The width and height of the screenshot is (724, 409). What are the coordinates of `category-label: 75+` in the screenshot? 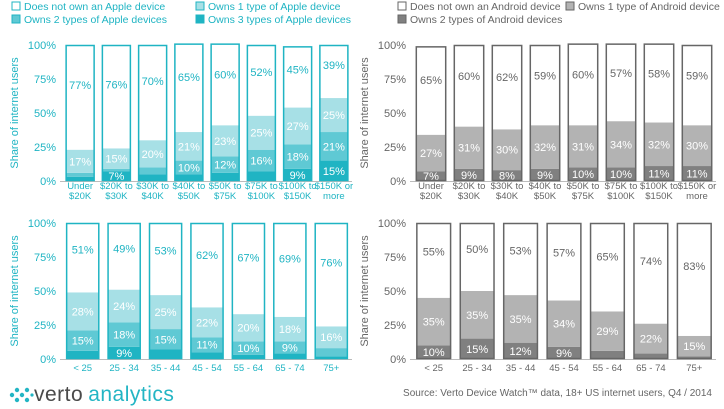 It's located at (331, 368).